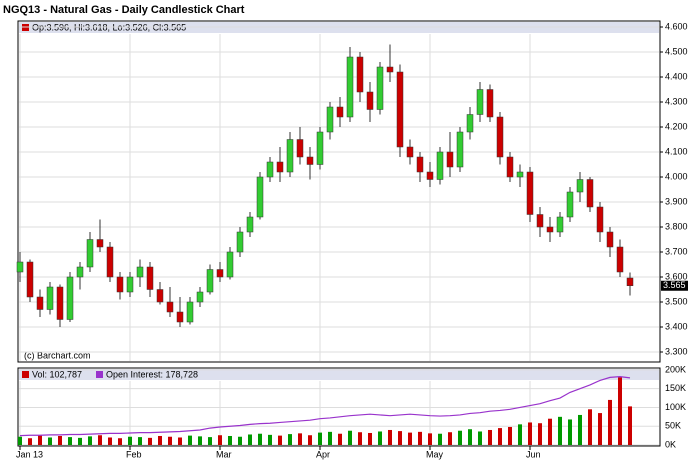 The height and width of the screenshot is (469, 688). What do you see at coordinates (676, 151) in the screenshot?
I see `y-tick-label: 4.100` at bounding box center [676, 151].